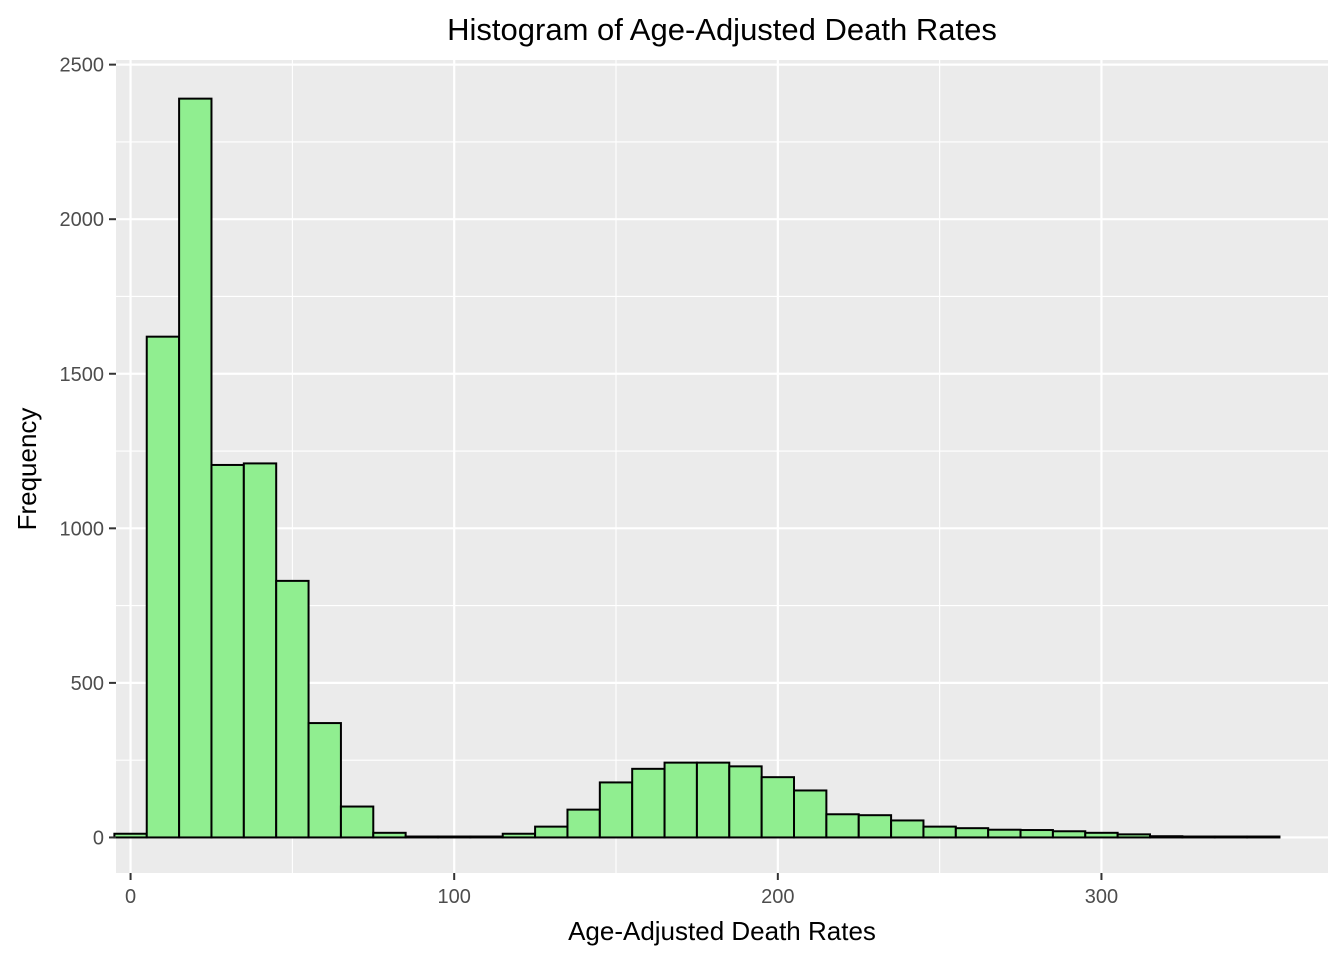 The image size is (1344, 965). I want to click on y-tick-label: 0, so click(98, 838).